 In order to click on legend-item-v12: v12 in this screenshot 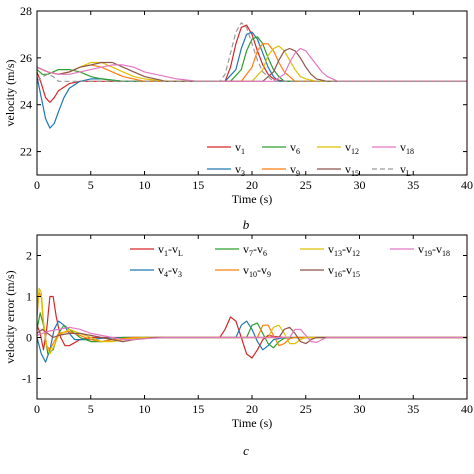, I will do `click(338, 148)`.